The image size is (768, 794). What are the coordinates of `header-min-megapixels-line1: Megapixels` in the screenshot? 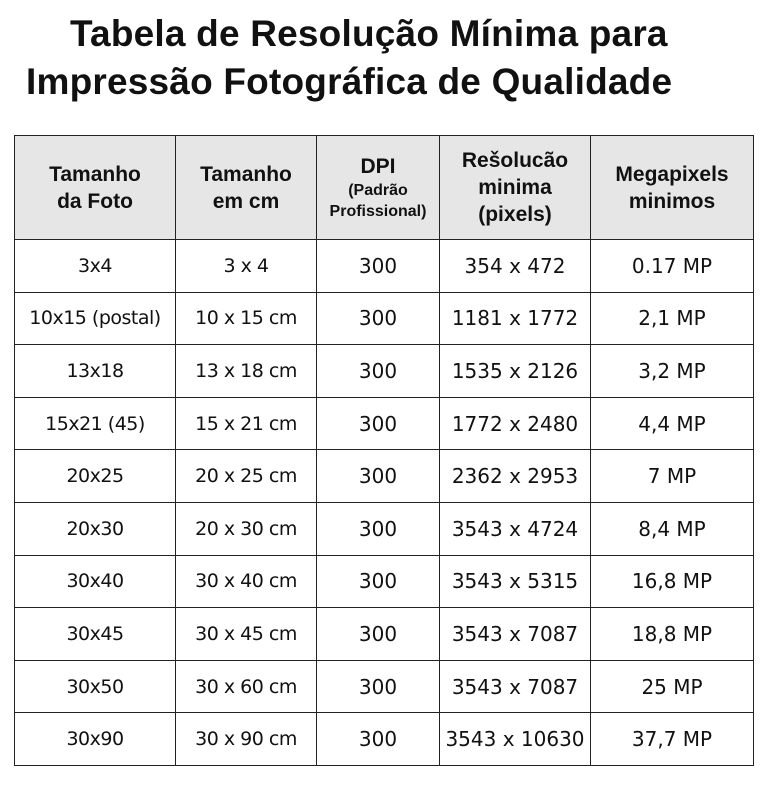 It's located at (672, 174).